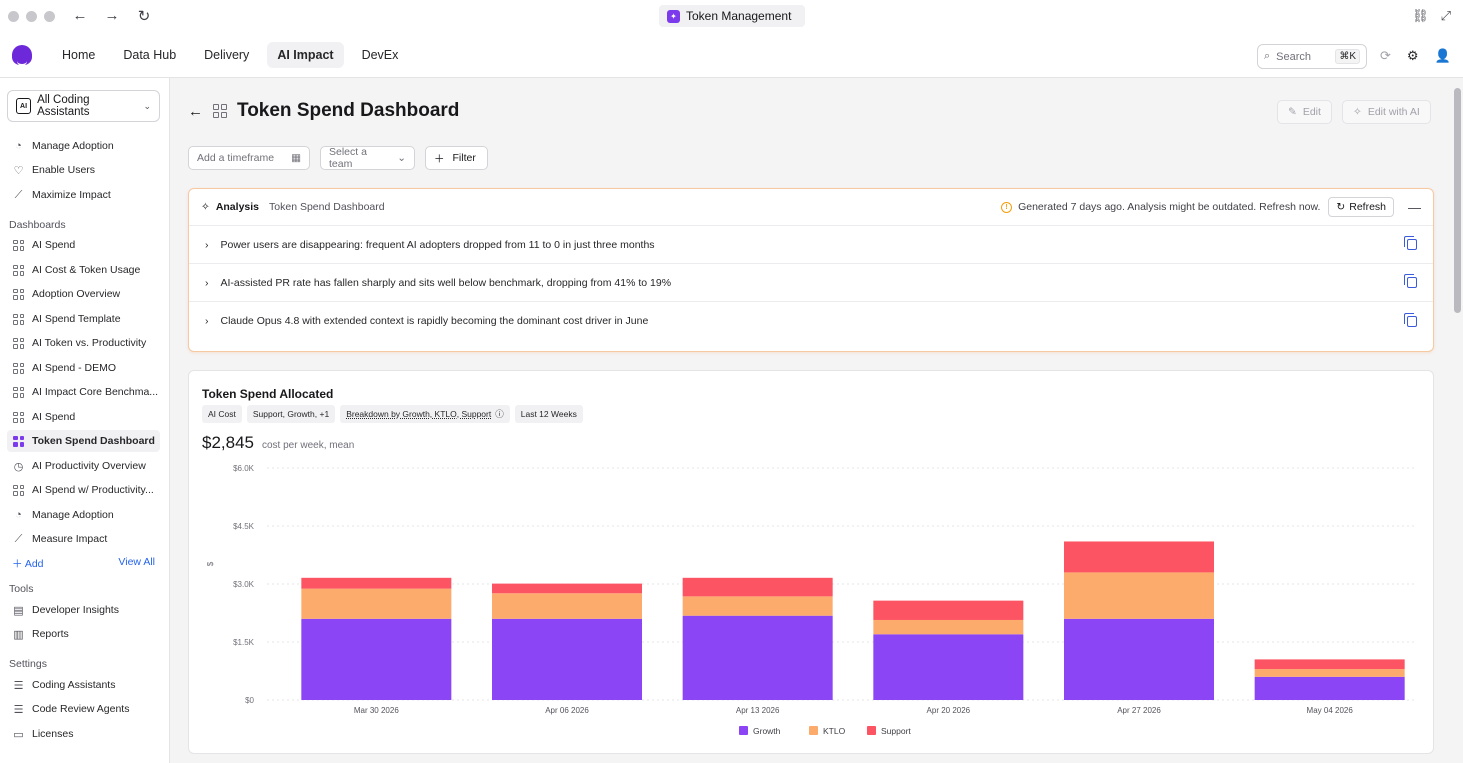 Image resolution: width=1463 pixels, height=763 pixels. I want to click on chevron-down-icon: ⌄, so click(147, 105).